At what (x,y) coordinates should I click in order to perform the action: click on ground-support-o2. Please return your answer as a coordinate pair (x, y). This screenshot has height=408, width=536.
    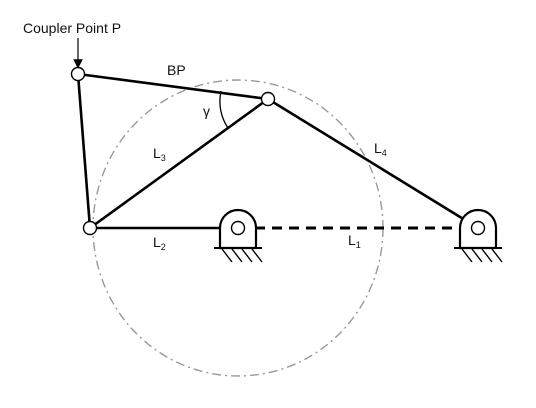
    Looking at the image, I should click on (238, 235).